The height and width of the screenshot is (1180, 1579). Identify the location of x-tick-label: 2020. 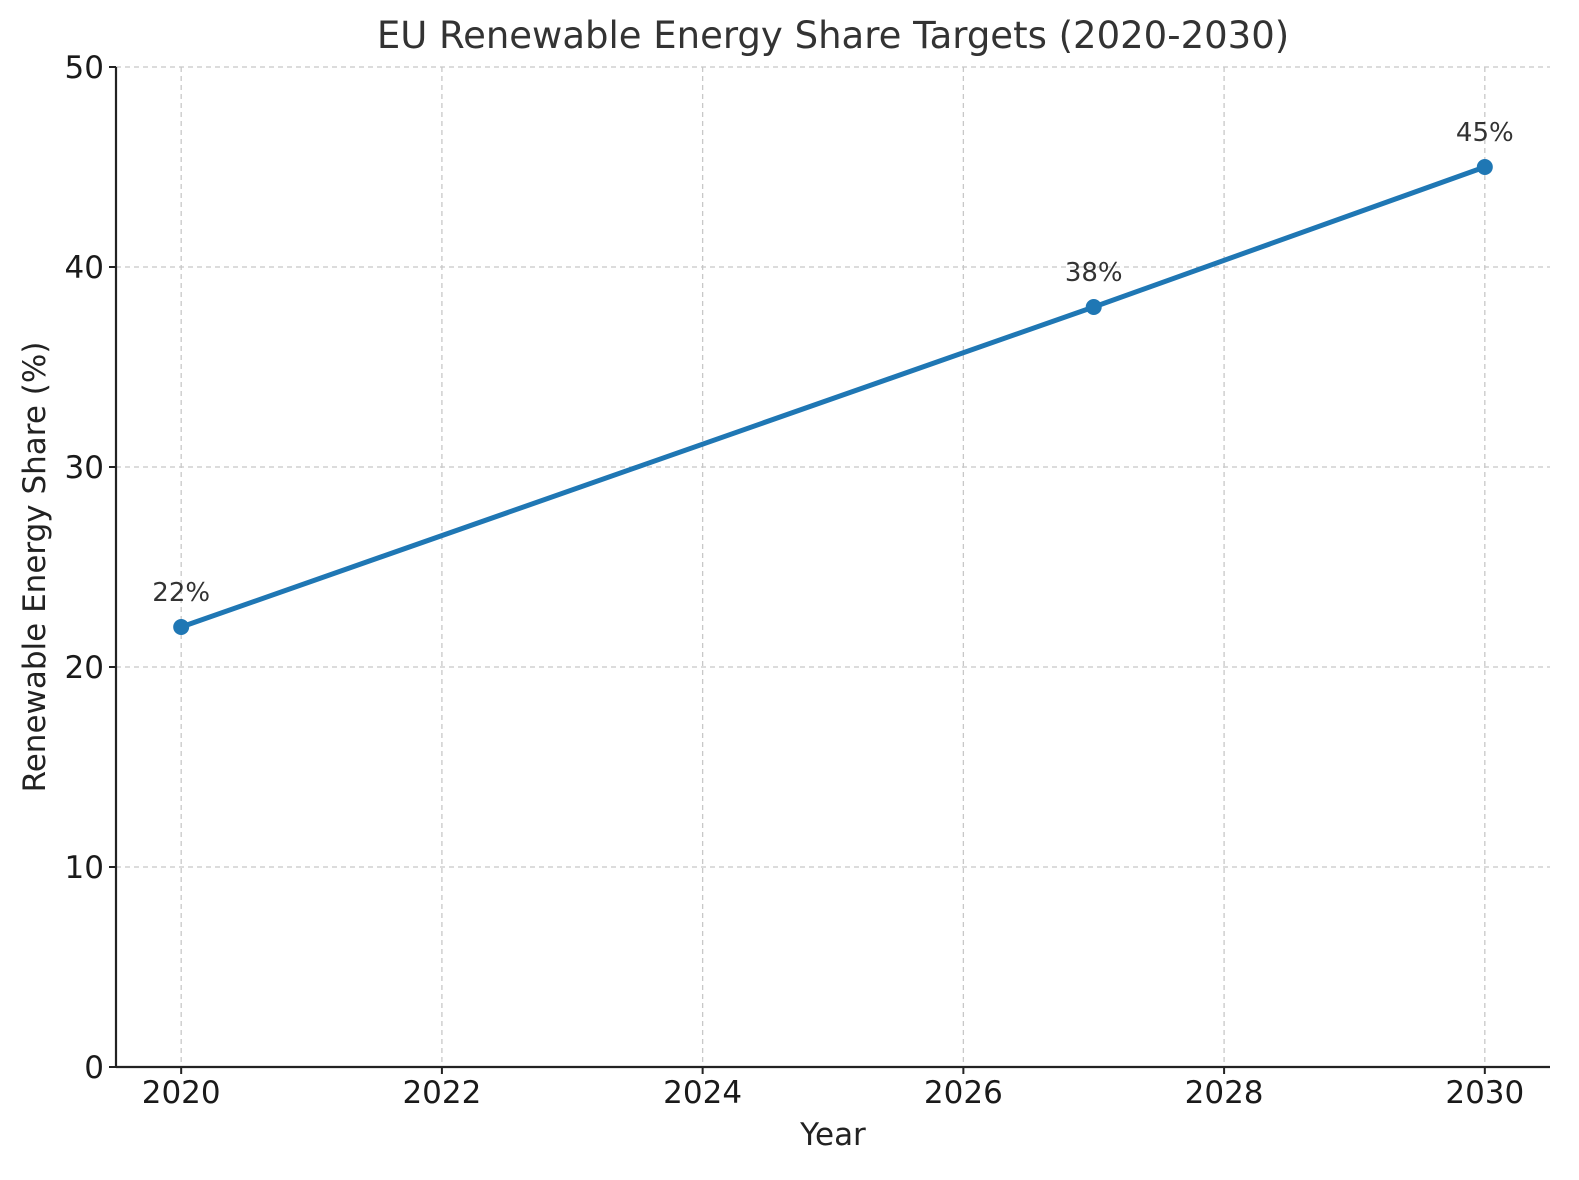
(181, 1093).